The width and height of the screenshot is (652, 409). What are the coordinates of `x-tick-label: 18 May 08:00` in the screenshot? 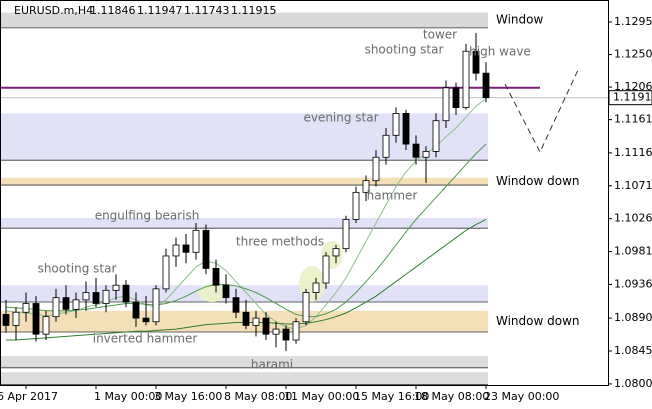 It's located at (451, 396).